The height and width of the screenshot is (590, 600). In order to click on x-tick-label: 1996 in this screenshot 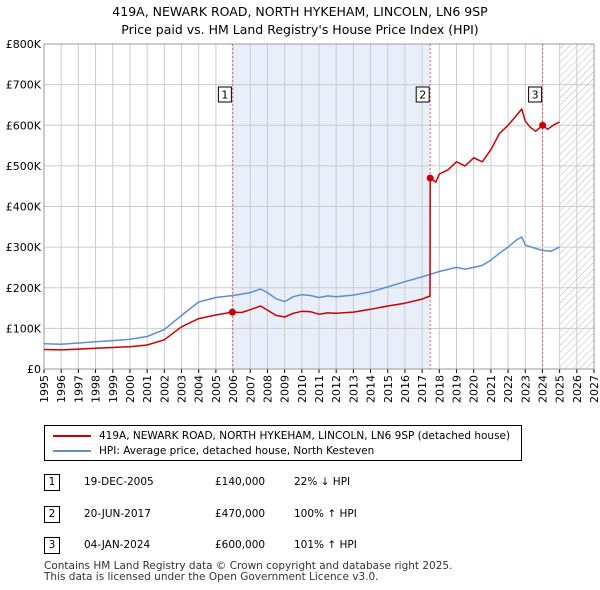, I will do `click(61, 389)`.